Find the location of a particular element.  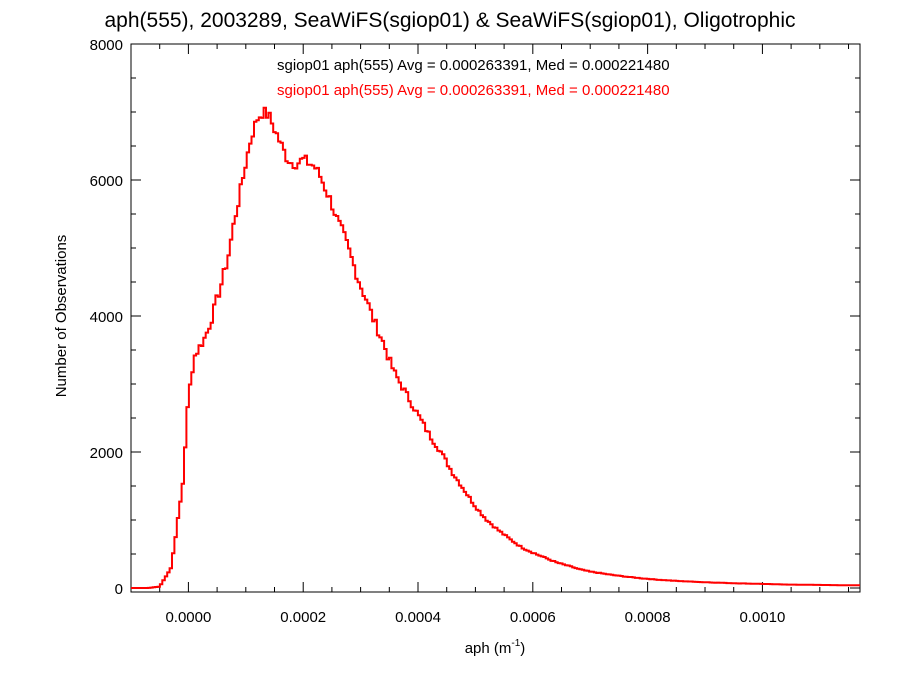

x-axis-label-base: aph (m is located at coordinates (488, 648).